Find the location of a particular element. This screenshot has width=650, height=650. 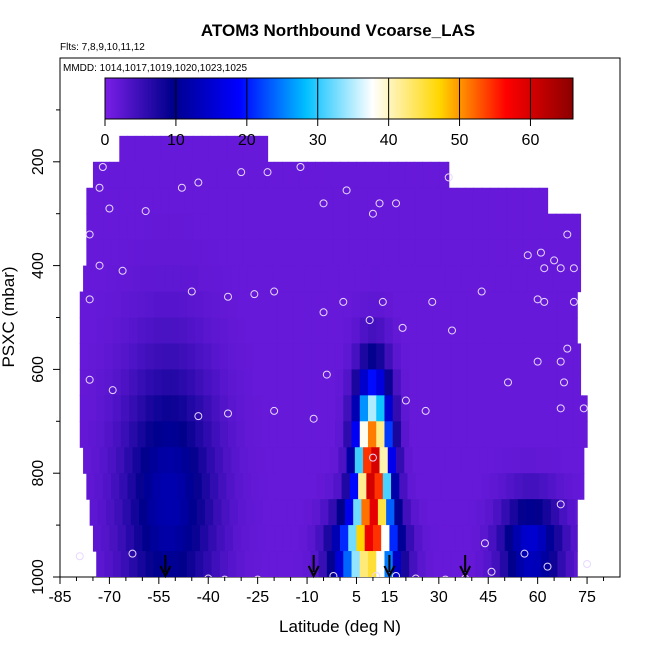

x-tick-label: 5 is located at coordinates (356, 597).